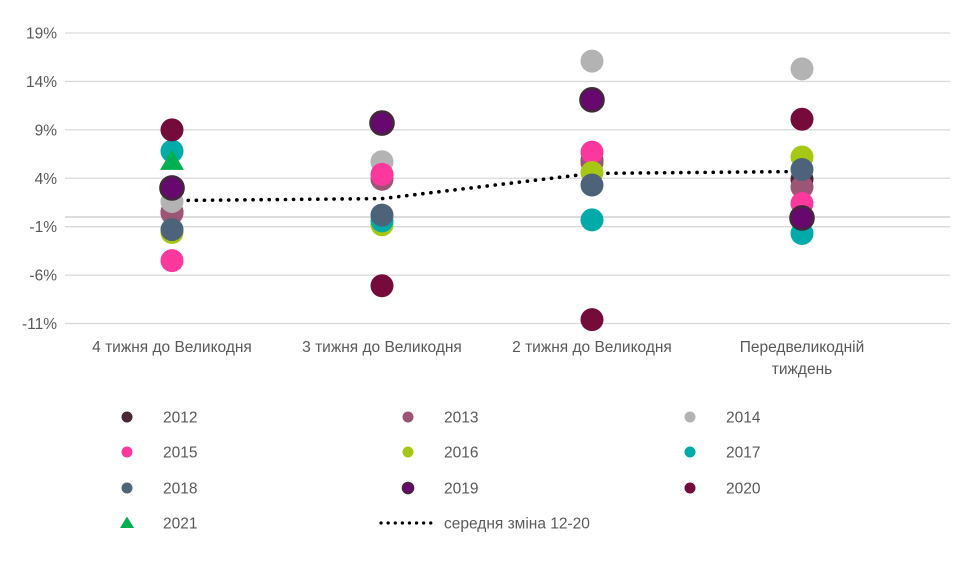  Describe the element at coordinates (722, 489) in the screenshot. I see `legend-item-2020: 2020` at that location.